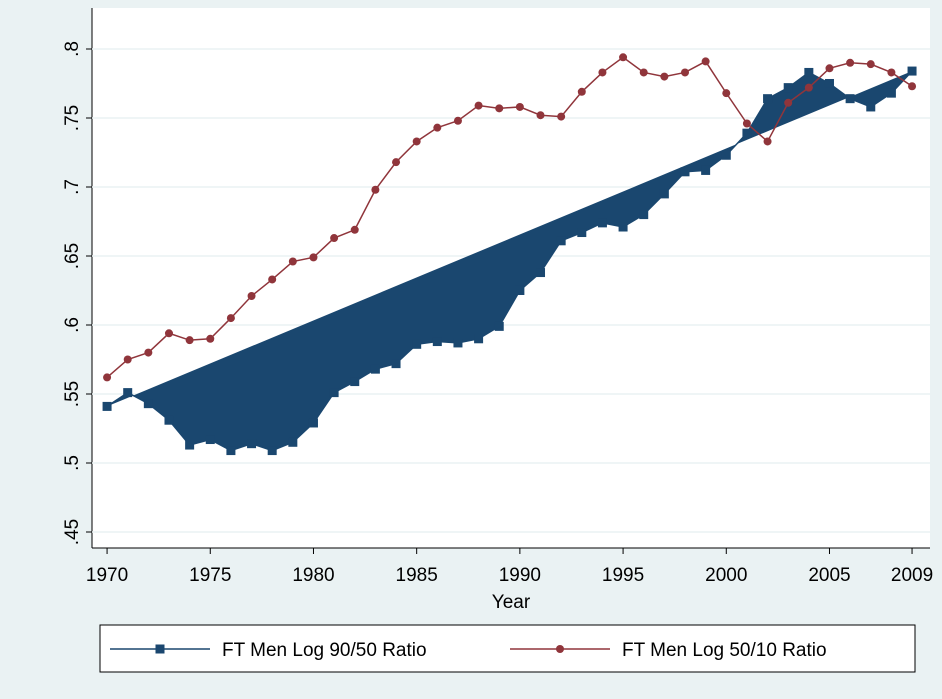 This screenshot has height=699, width=942. I want to click on x-tick-label: 1985, so click(417, 575).